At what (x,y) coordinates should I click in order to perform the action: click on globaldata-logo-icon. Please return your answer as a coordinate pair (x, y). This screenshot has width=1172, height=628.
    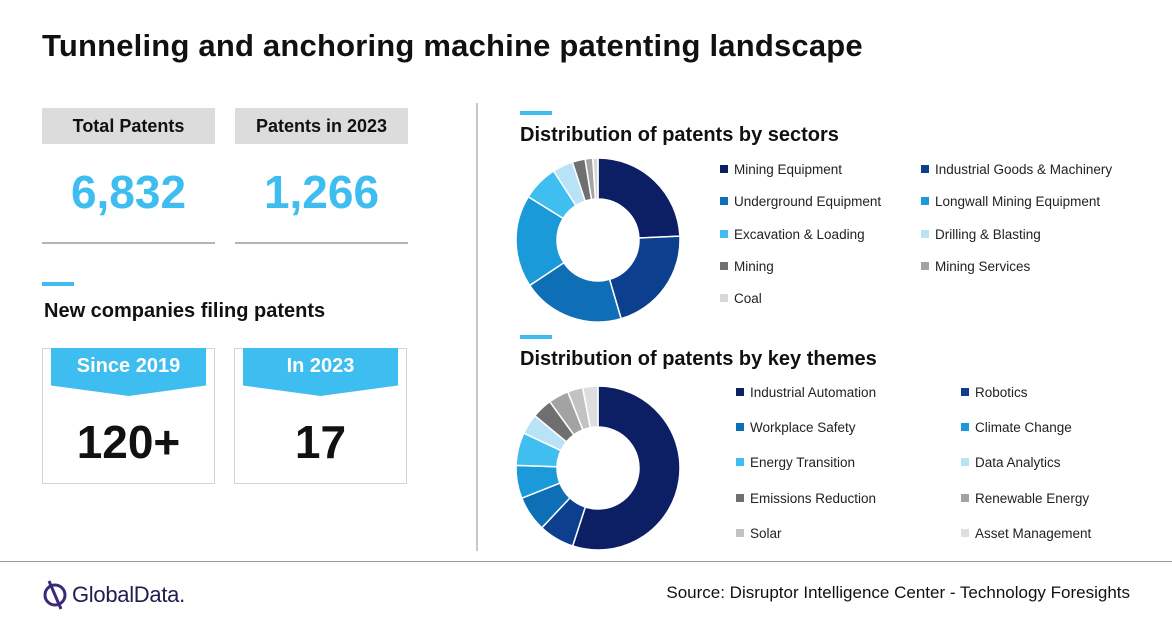
    Looking at the image, I should click on (55, 595).